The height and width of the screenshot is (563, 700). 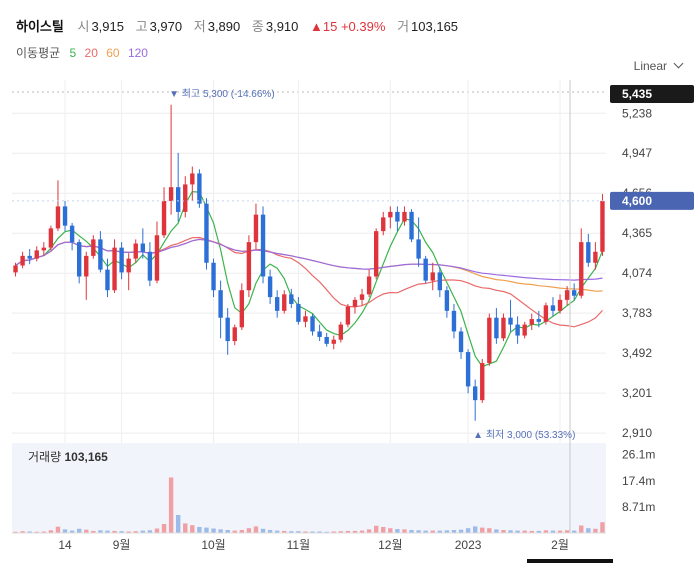 What do you see at coordinates (309, 505) in the screenshot?
I see `volume-bars` at bounding box center [309, 505].